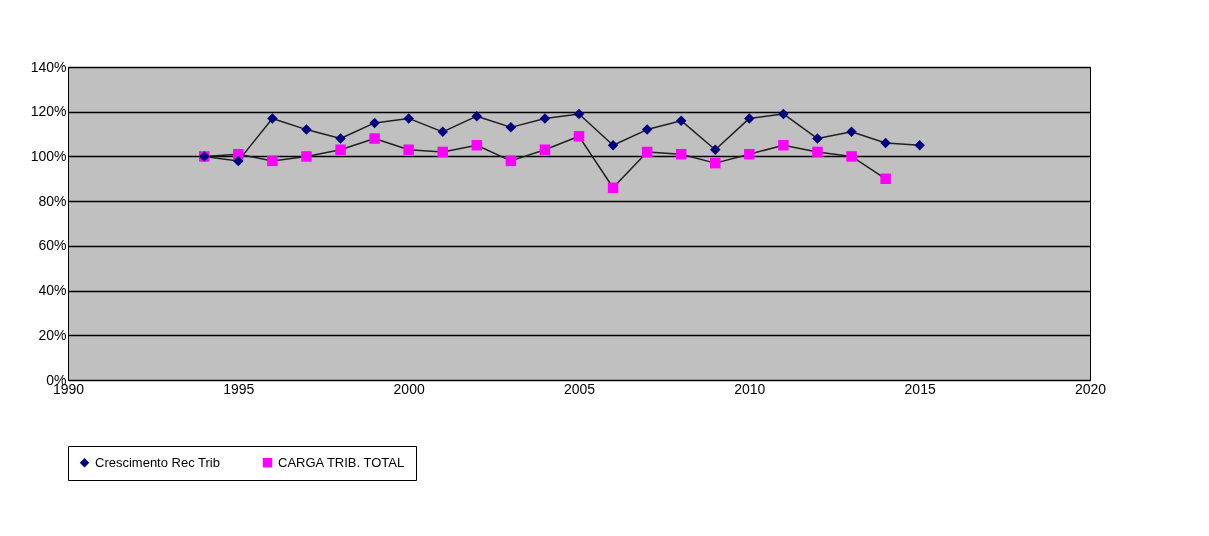 The height and width of the screenshot is (536, 1209). What do you see at coordinates (48, 155) in the screenshot?
I see `y-tick-label: 100%` at bounding box center [48, 155].